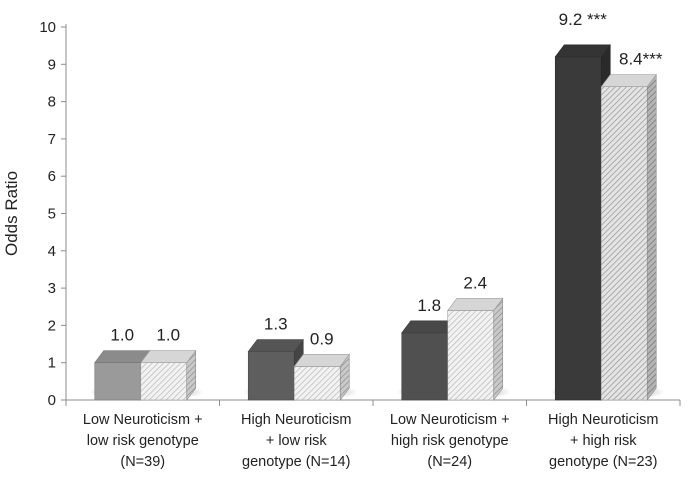 The image size is (694, 485). I want to click on y-tick-label: 1, so click(52, 363).